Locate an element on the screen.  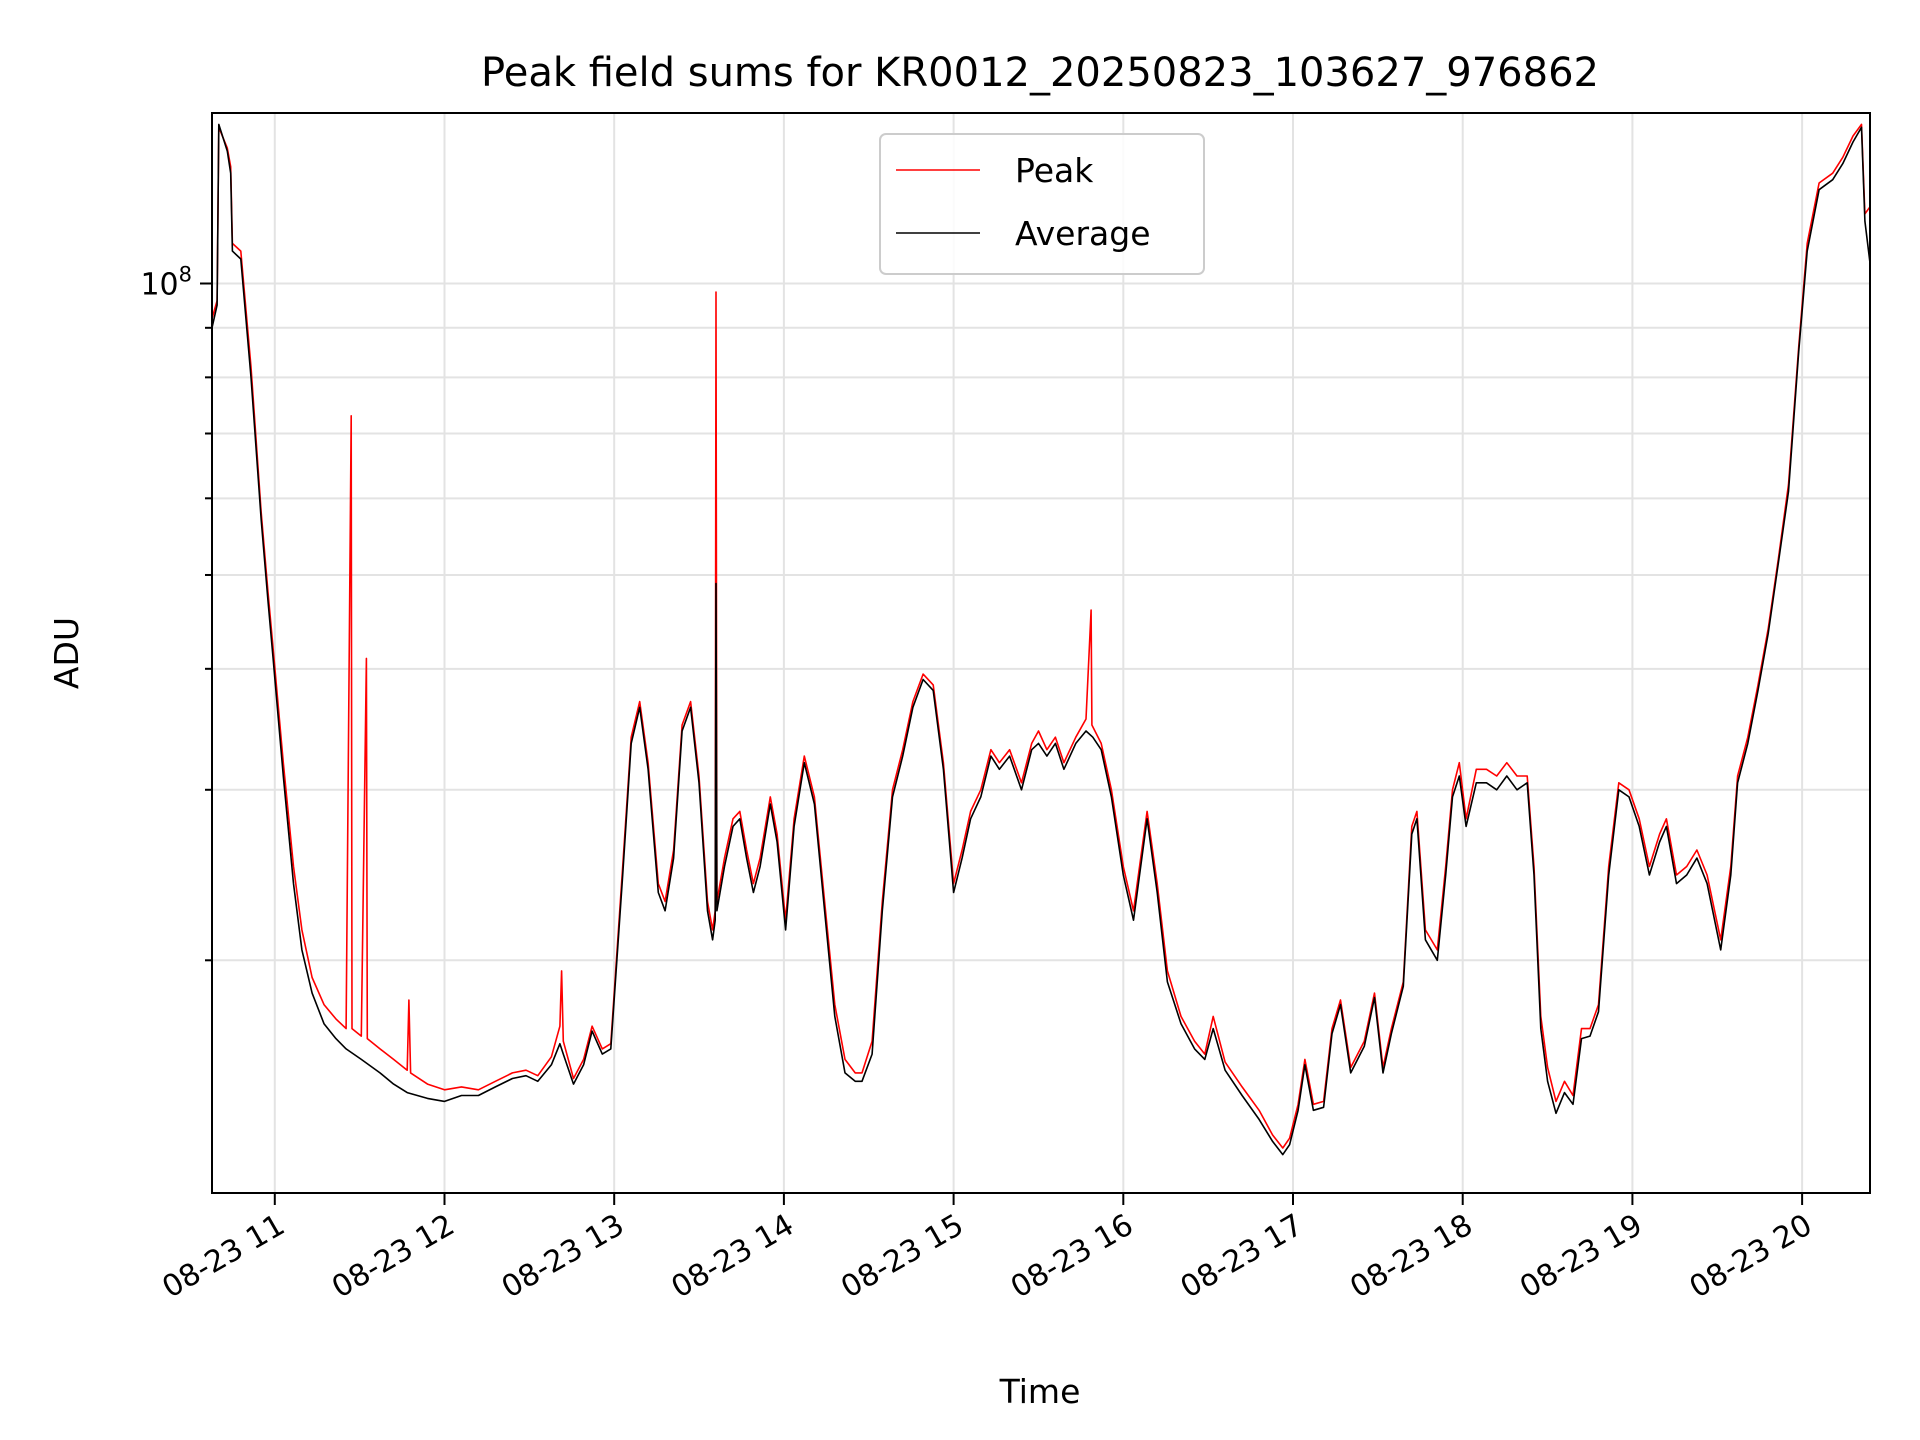
y-axis-title: ADU is located at coordinates (66, 653).